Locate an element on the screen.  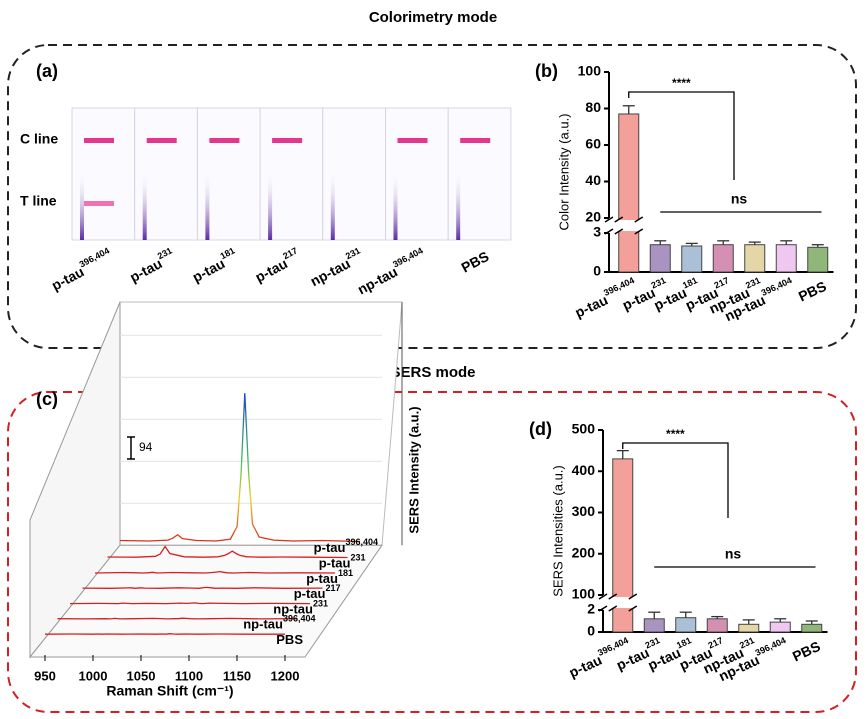
scale-bar-label: 94 is located at coordinates (146, 447).